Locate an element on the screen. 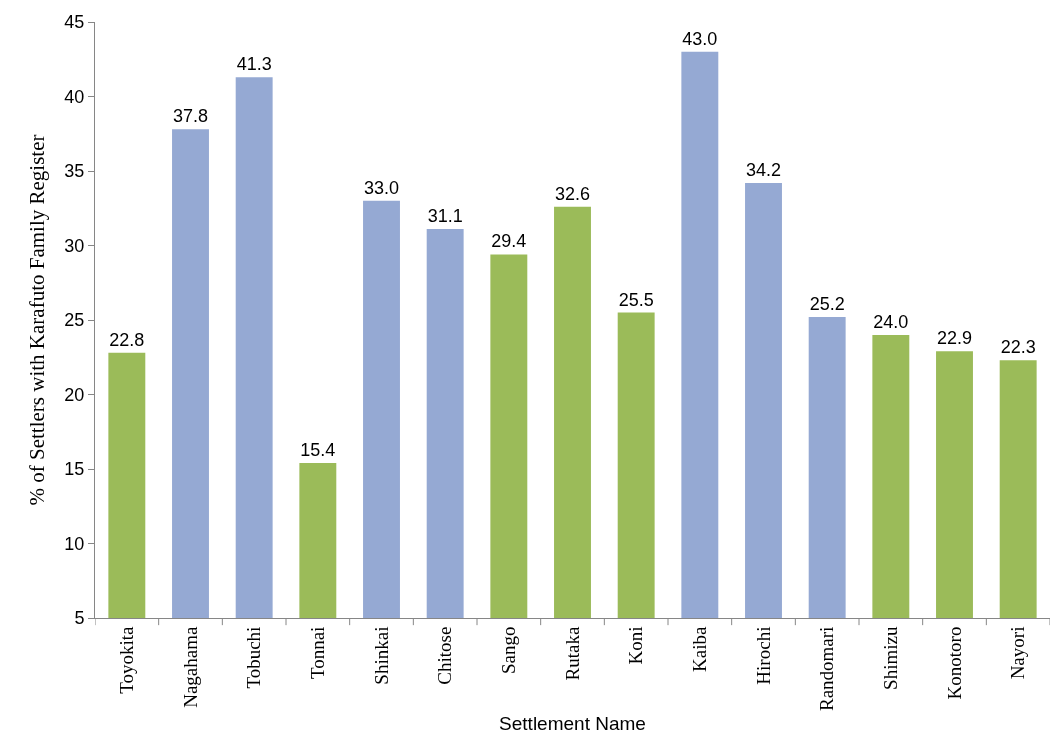 The height and width of the screenshot is (742, 1064). data-label: 33.0 is located at coordinates (381, 187).